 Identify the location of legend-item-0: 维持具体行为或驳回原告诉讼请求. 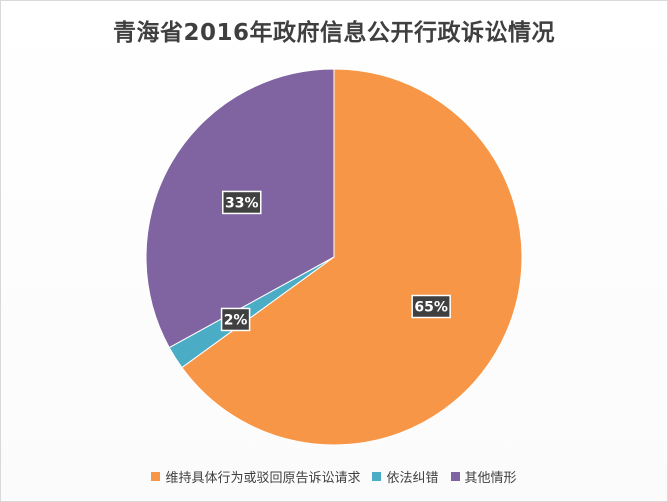
(255, 476).